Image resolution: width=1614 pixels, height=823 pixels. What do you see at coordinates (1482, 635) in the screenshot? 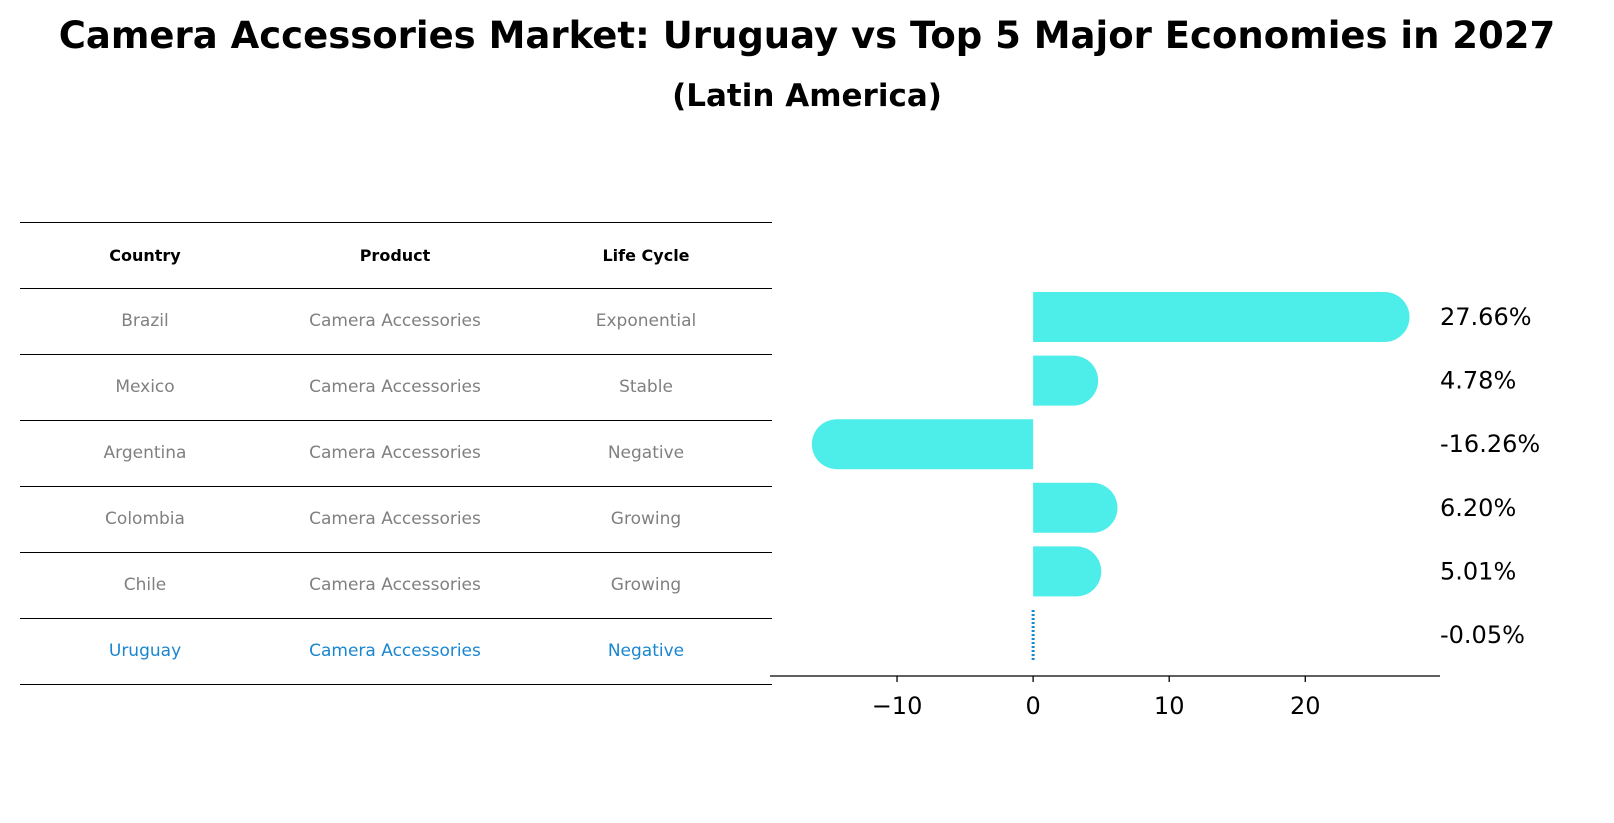
I see `value-label: -0.05%` at bounding box center [1482, 635].